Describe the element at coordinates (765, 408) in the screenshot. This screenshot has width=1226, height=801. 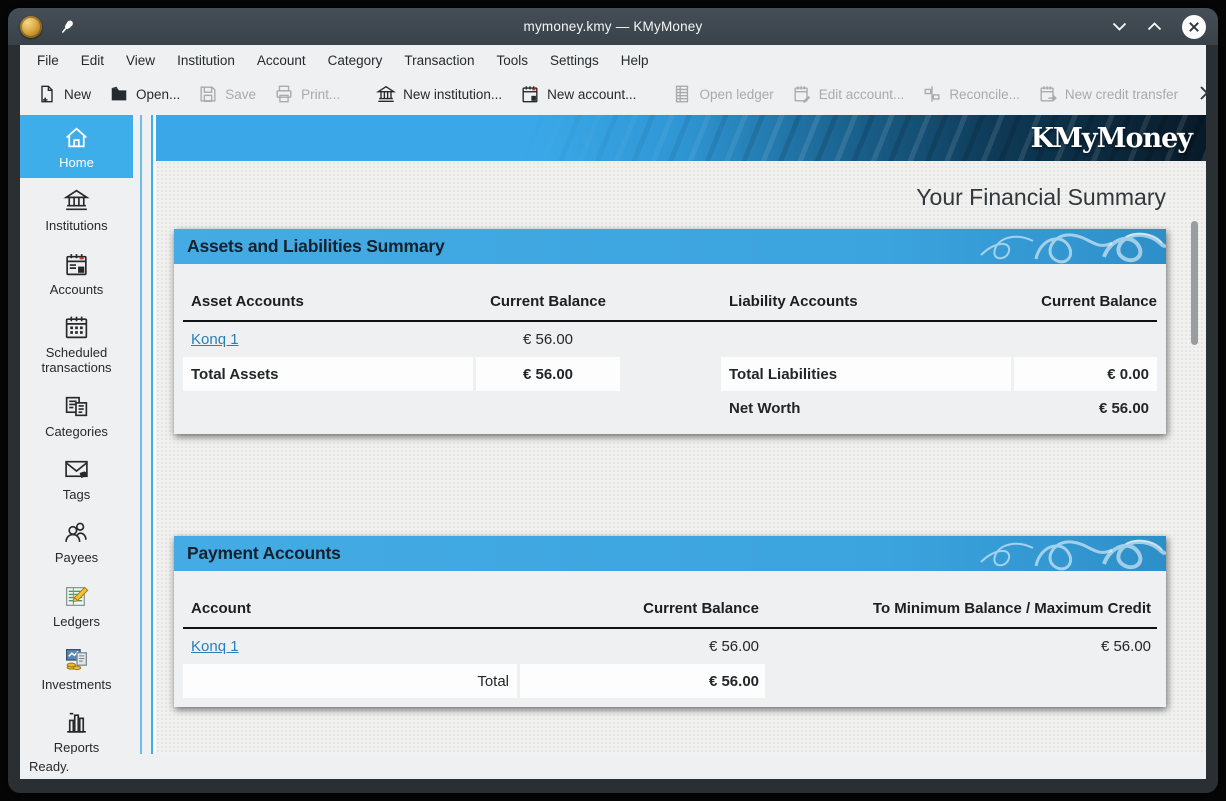
I see `net-worth-label: Net Worth` at that location.